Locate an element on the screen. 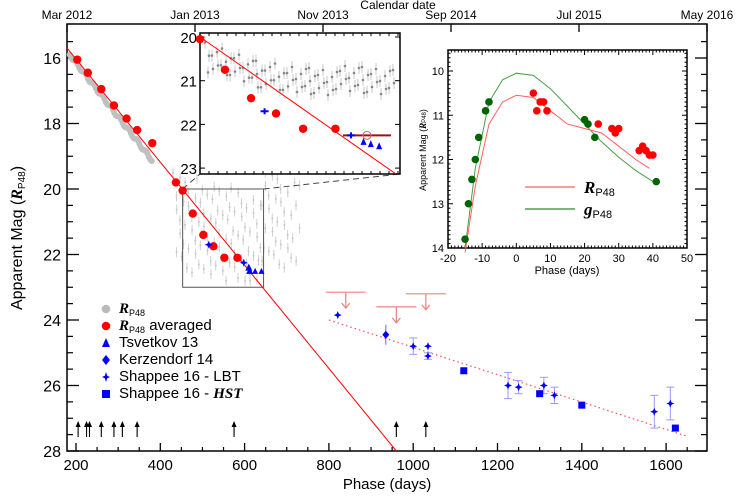  y-tick-label: 28 is located at coordinates (52, 452).